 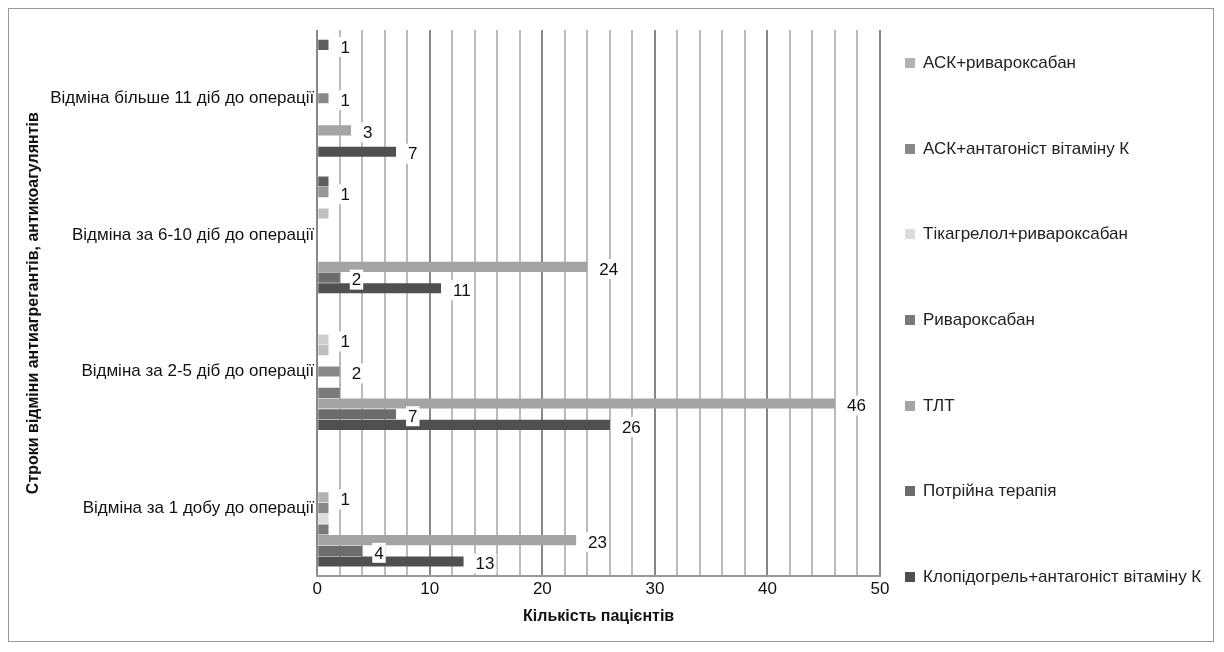 I want to click on data-label: 26, so click(x=631, y=427).